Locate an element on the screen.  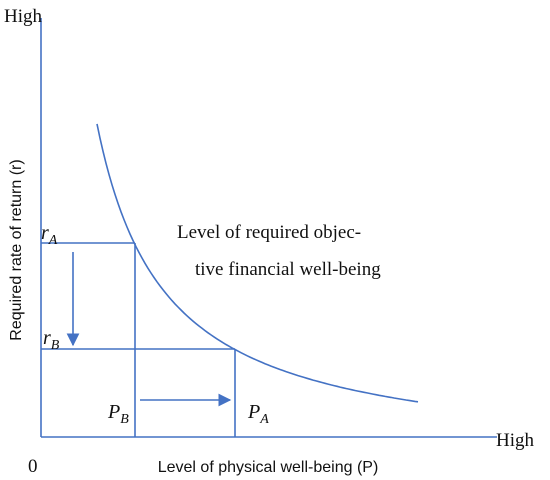
y-end-label: High is located at coordinates (23, 16).